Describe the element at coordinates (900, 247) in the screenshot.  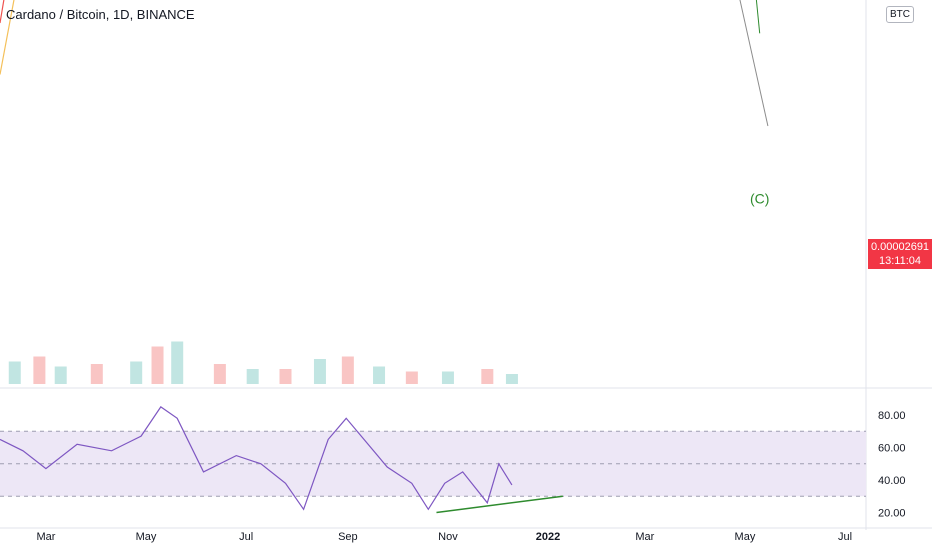
I see `last-price-value: 0.00002691` at that location.